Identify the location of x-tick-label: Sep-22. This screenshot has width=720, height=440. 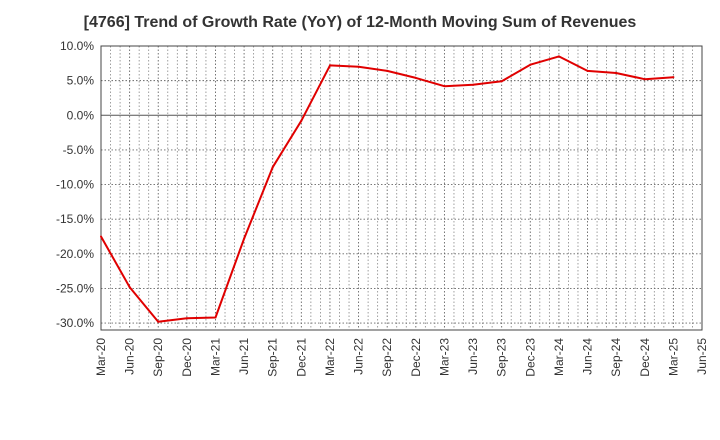
(387, 357).